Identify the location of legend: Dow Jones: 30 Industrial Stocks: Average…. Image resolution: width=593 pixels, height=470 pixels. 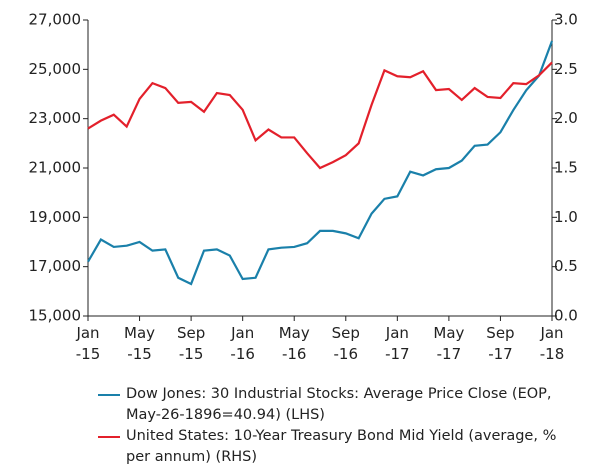
(333, 426).